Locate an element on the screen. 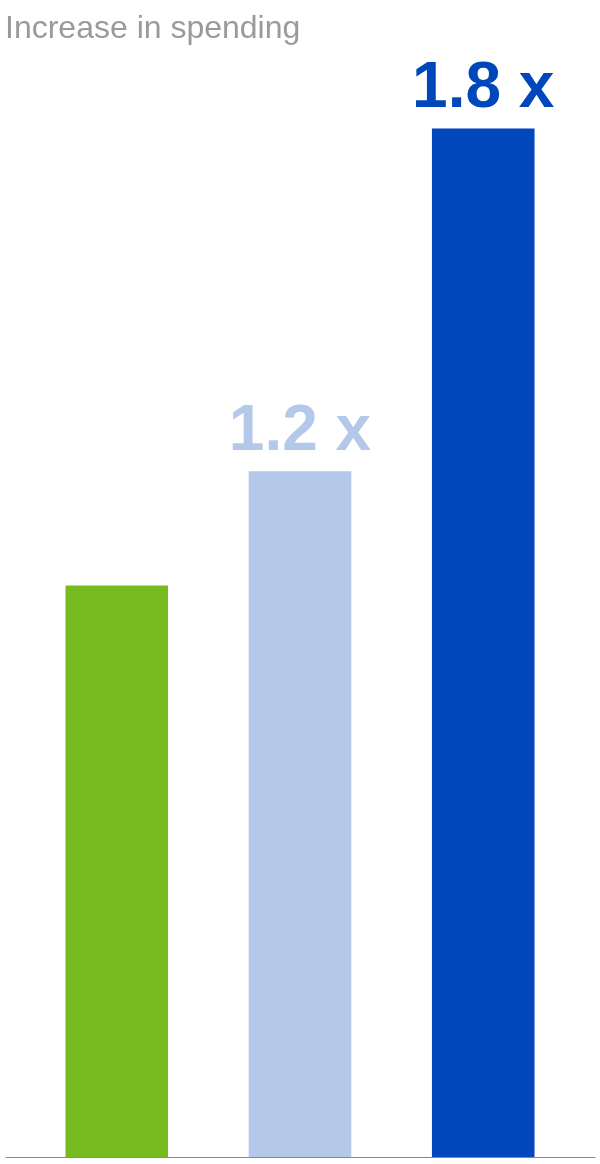 Image resolution: width=600 pixels, height=1164 pixels. data-label: 1.8 x is located at coordinates (483, 85).